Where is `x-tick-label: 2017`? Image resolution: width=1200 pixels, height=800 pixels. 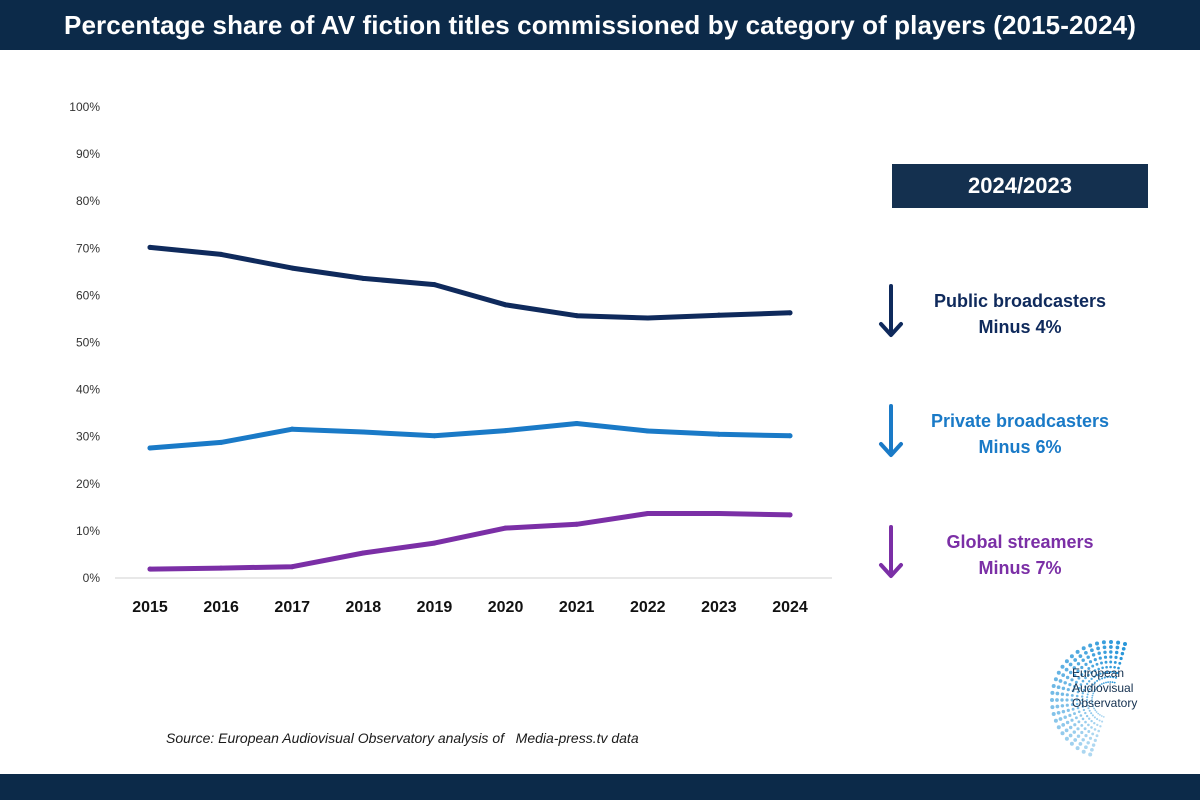 x-tick-label: 2017 is located at coordinates (292, 607).